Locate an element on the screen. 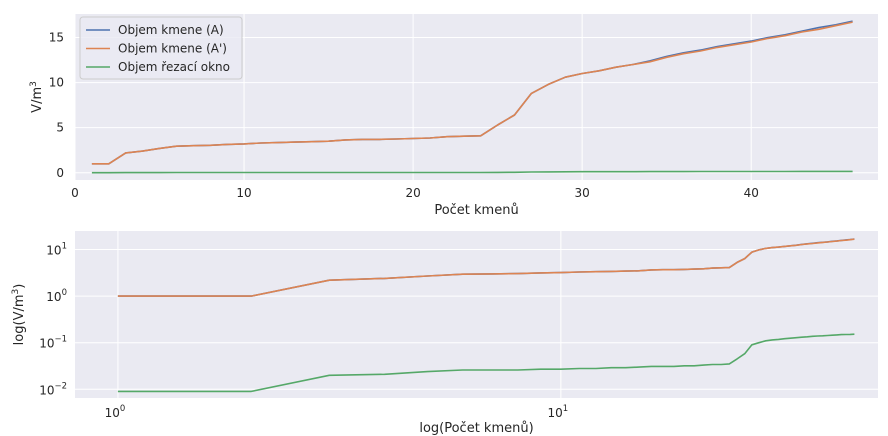 The width and height of the screenshot is (888, 436). y-axis-label: log(V/m3) is located at coordinates (19, 315).